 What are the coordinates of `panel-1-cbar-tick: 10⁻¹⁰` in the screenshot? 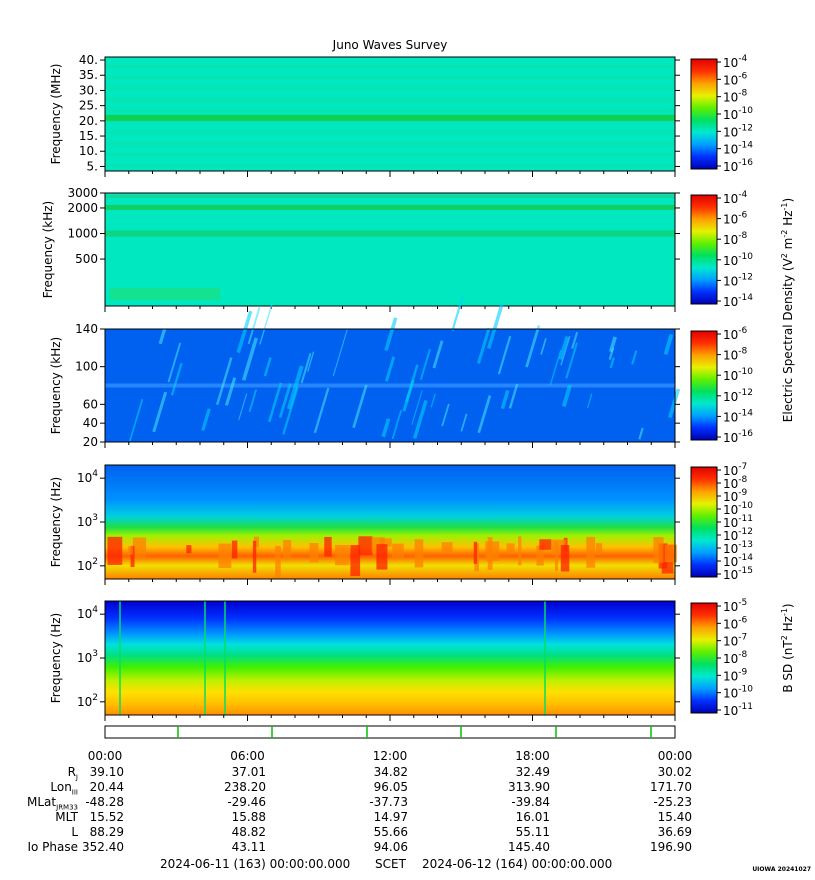 It's located at (738, 114).